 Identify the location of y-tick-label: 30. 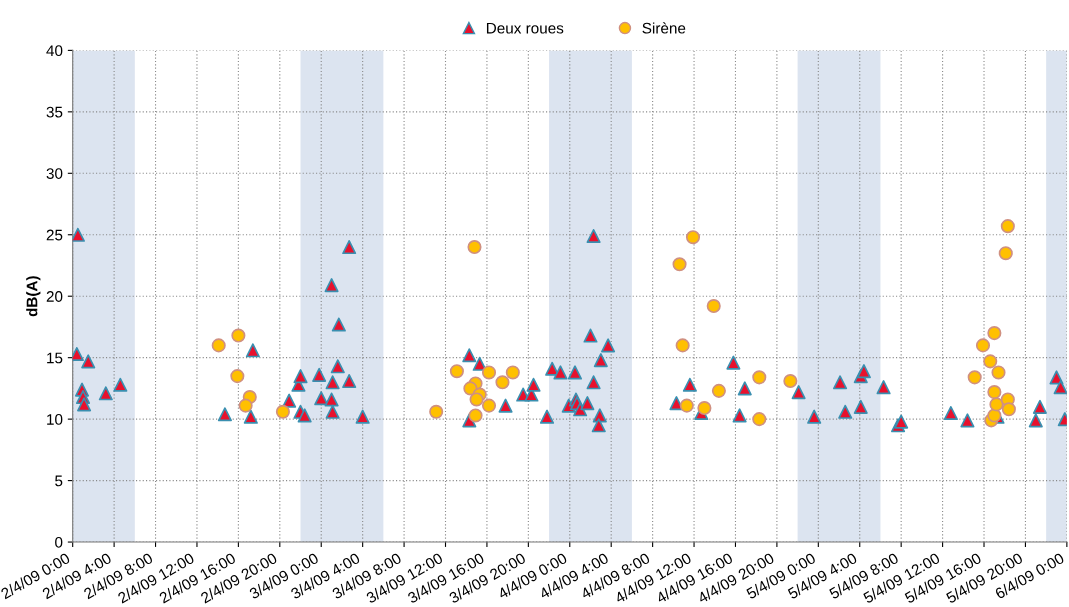
(54, 173).